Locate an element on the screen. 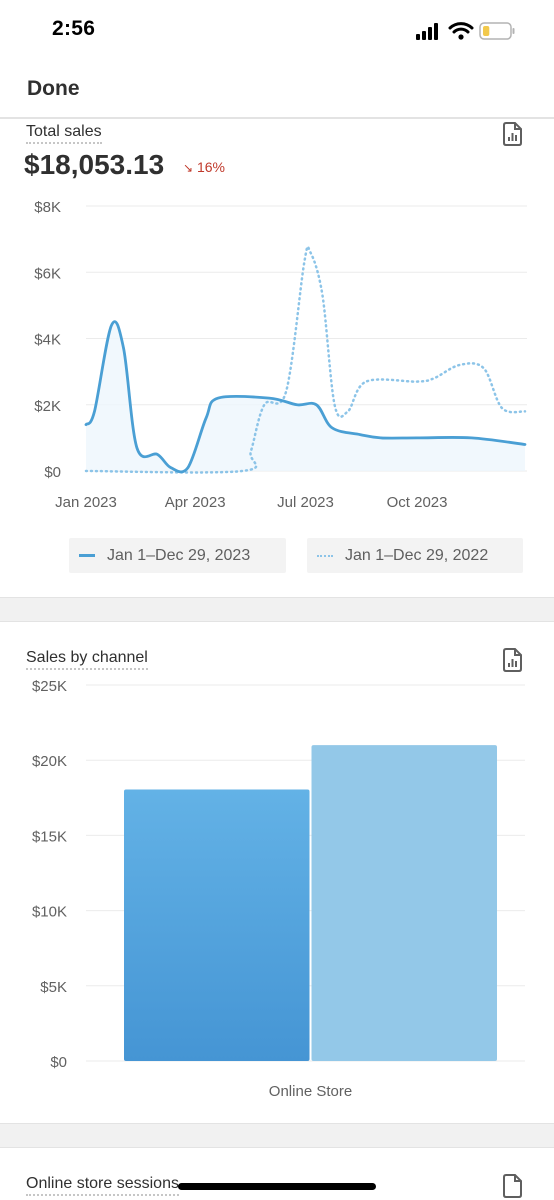  y-tick-label: $15K is located at coordinates (49, 836).